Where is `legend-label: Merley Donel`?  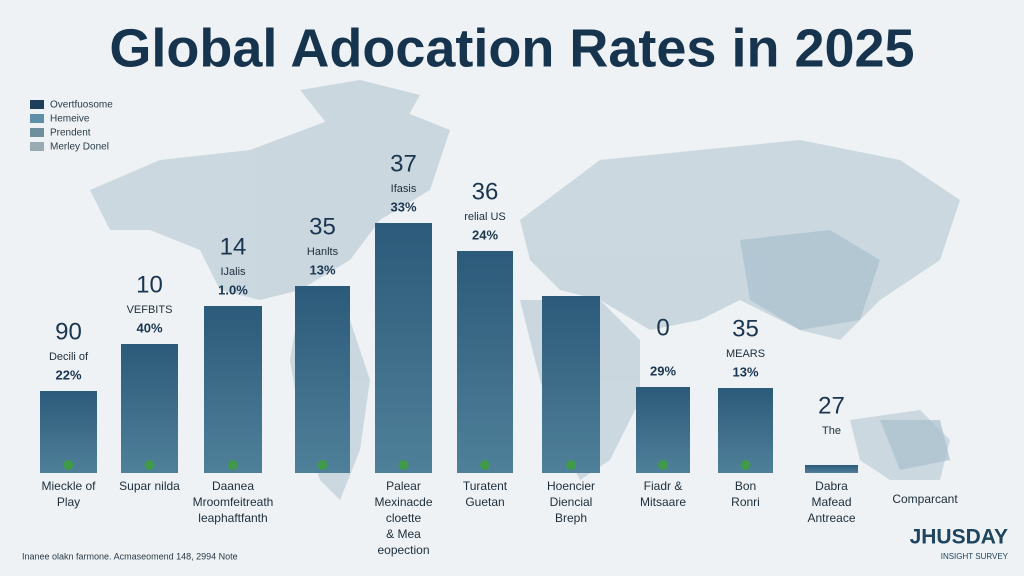
legend-label: Merley Donel is located at coordinates (79, 147).